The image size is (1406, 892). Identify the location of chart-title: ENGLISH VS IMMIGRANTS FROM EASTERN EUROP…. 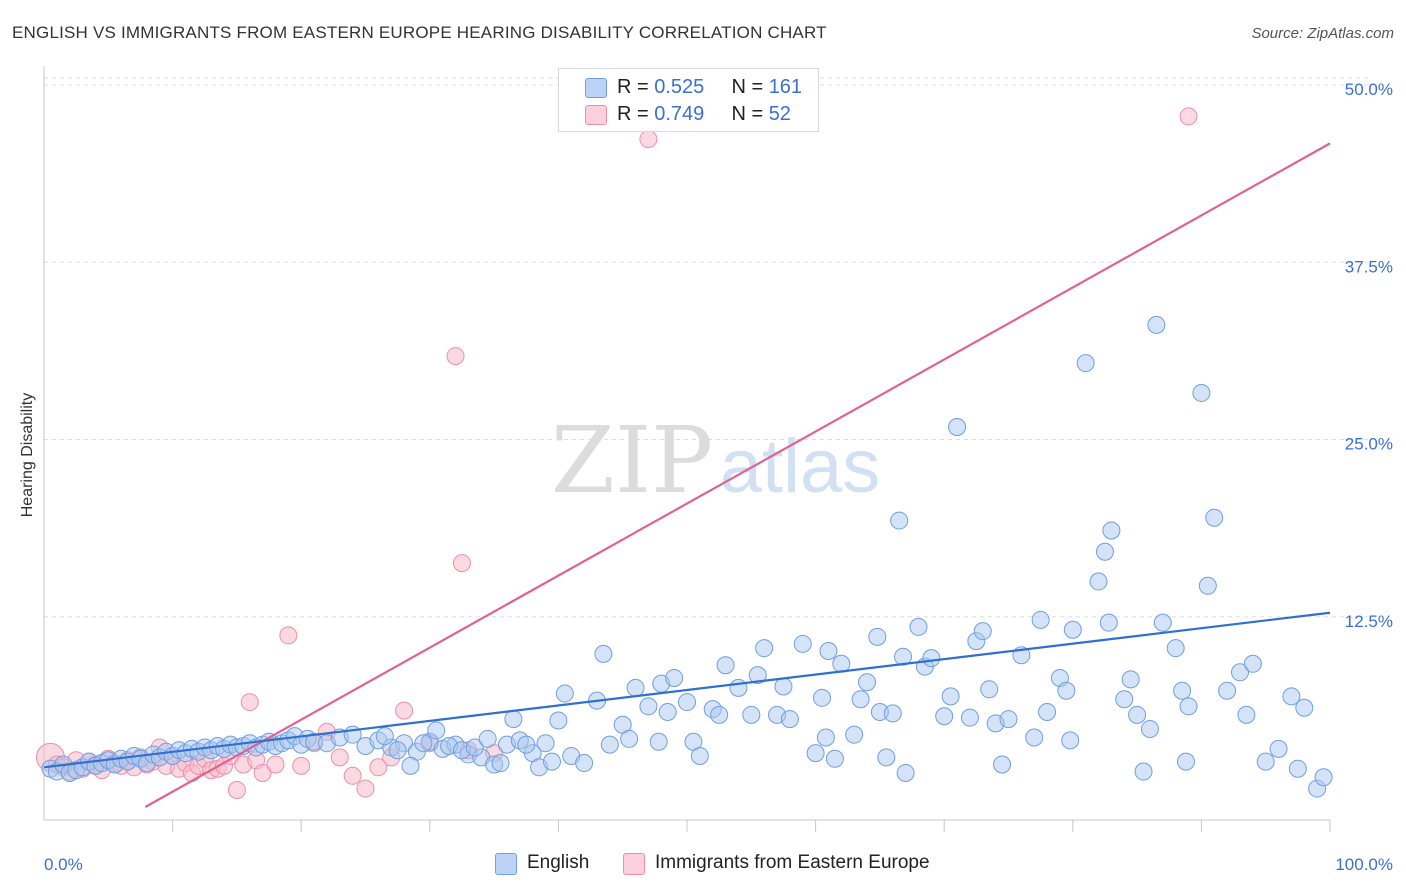
(419, 32).